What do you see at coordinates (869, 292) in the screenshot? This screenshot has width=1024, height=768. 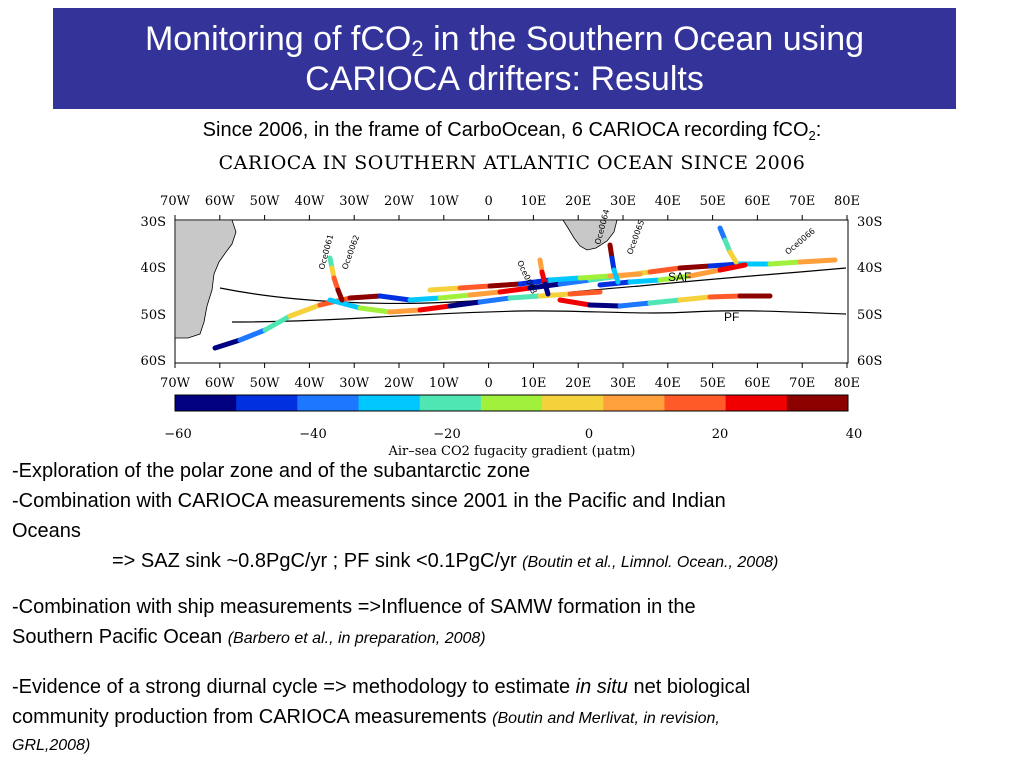 I see `lat-labels-right: 30S 40S 50S 60S` at bounding box center [869, 292].